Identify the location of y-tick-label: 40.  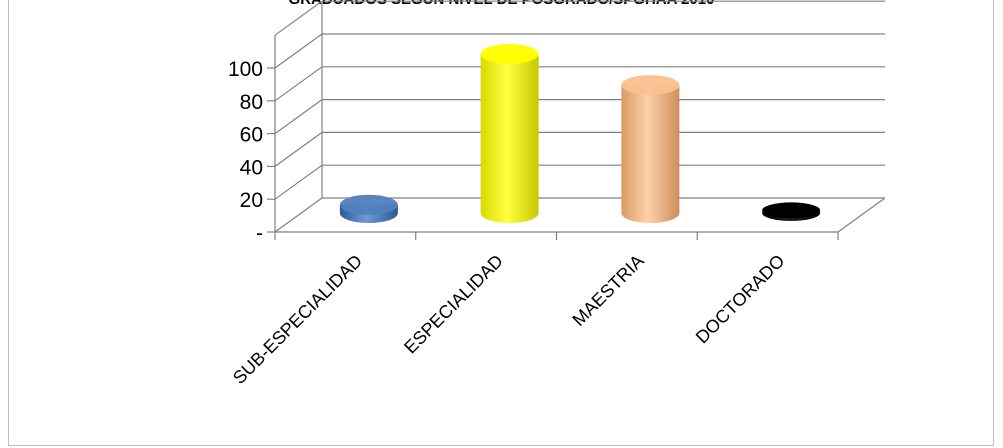
(251, 167).